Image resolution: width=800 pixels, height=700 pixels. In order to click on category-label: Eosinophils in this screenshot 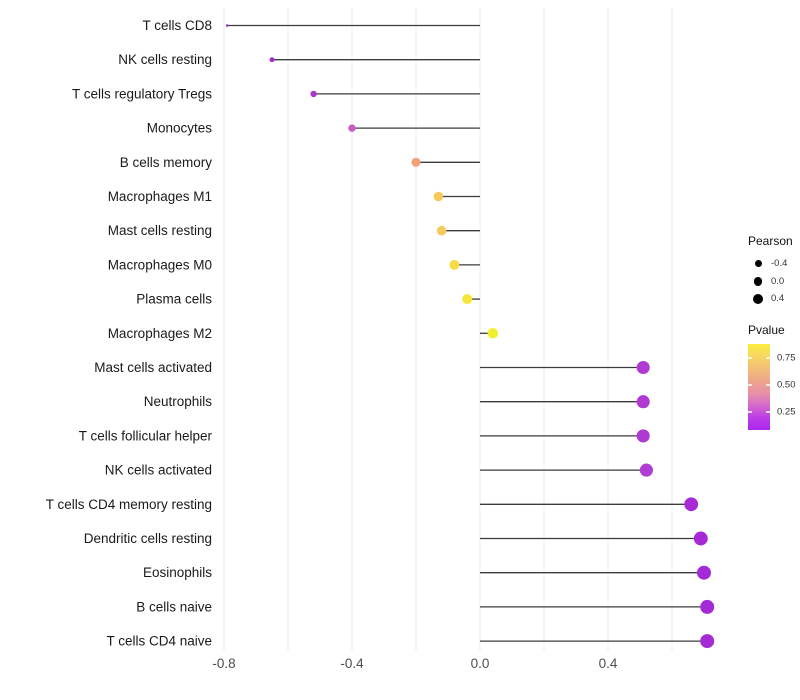, I will do `click(177, 572)`.